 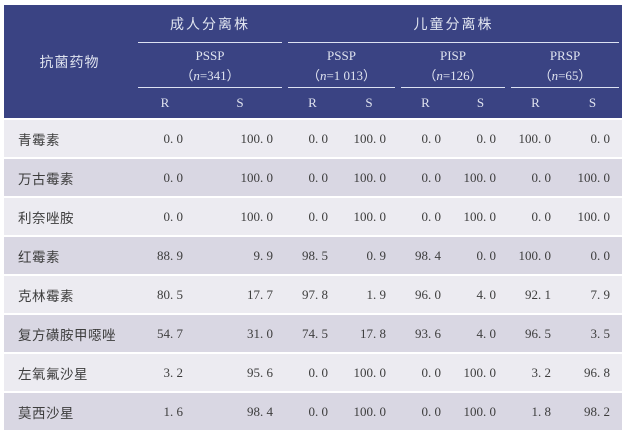 What do you see at coordinates (425, 332) in the screenshot?
I see `value-cell: 93. 6` at bounding box center [425, 332].